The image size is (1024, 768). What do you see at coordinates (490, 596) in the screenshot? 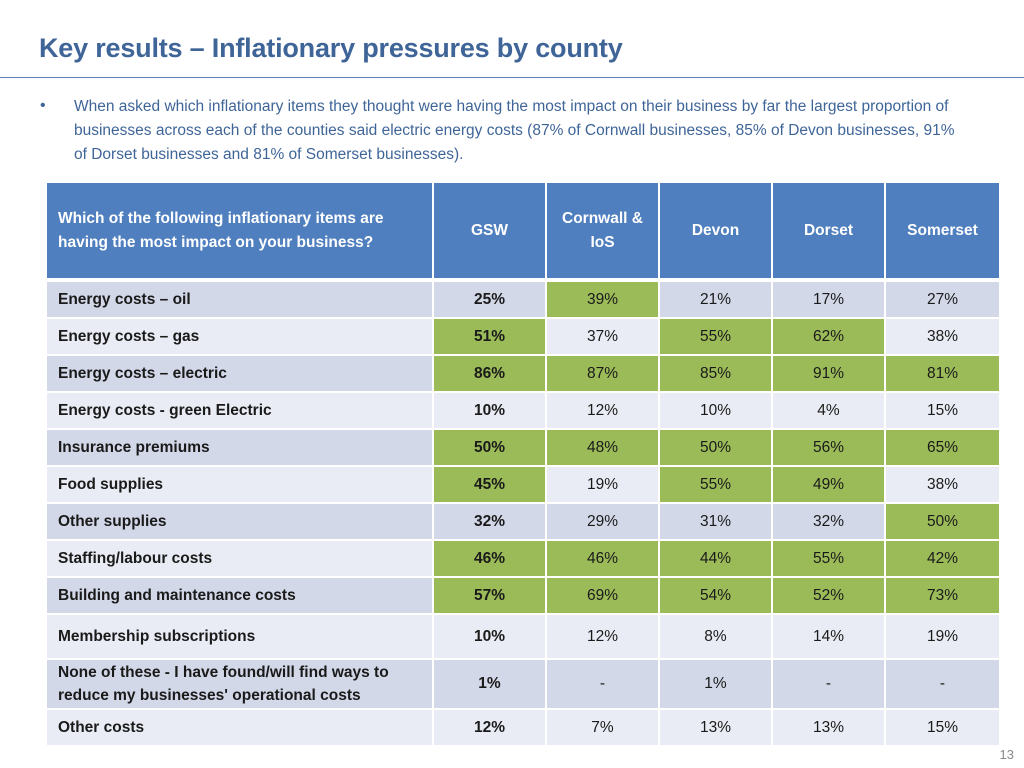
I see `value-cell: 57%` at bounding box center [490, 596].